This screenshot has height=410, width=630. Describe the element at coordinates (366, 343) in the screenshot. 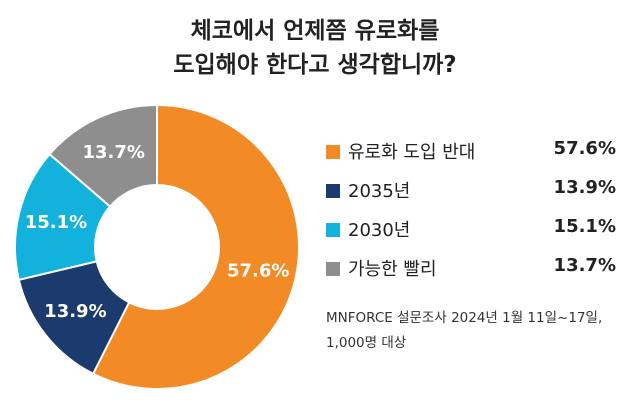

I see `source-line-2: 1,000명 대상` at that location.